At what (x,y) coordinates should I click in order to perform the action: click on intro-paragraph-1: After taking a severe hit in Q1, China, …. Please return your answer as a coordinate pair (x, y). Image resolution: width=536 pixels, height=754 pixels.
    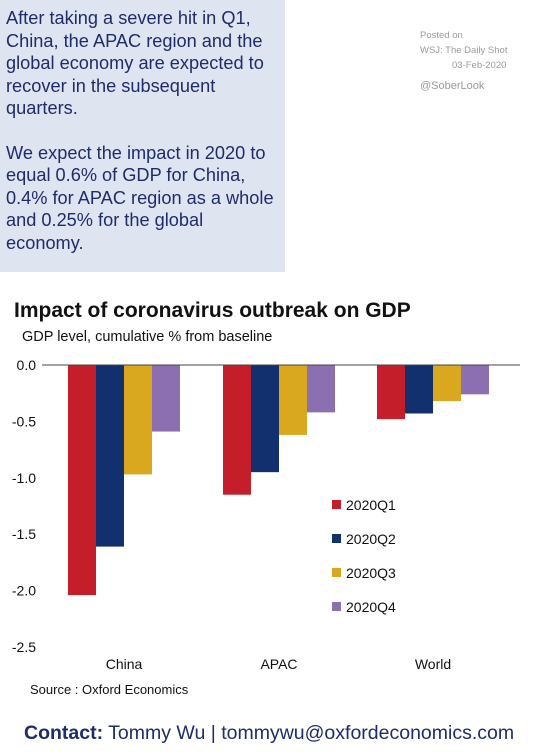
    Looking at the image, I should click on (135, 63).